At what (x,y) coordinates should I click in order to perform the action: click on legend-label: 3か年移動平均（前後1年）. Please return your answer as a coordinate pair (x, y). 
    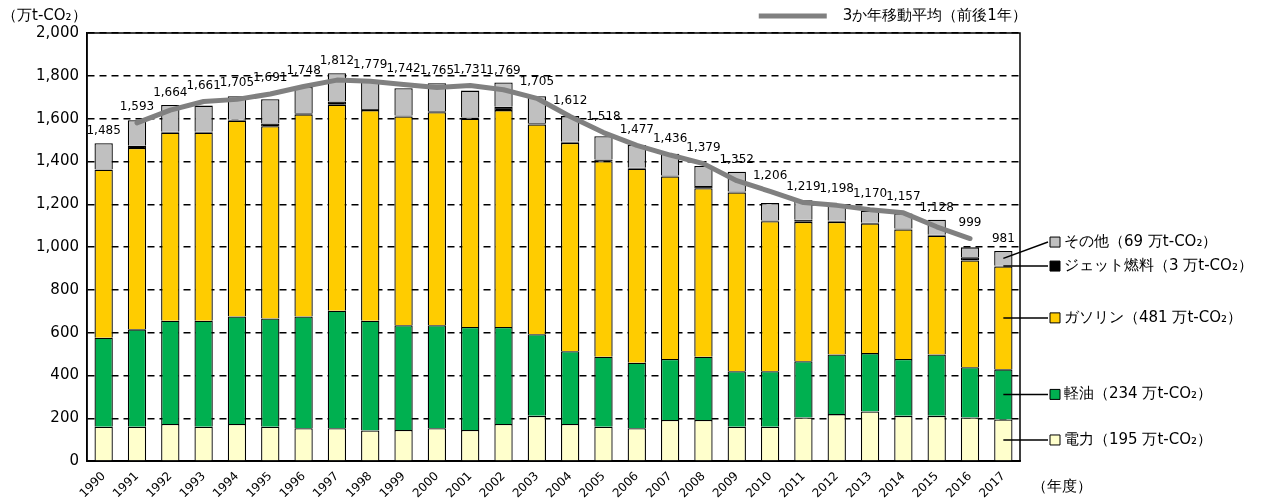
    Looking at the image, I should click on (934, 14).